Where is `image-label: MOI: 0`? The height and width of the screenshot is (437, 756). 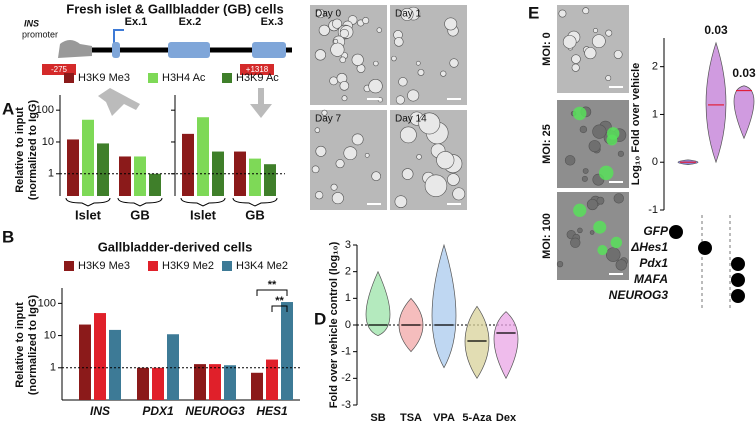 image-label: MOI: 0 is located at coordinates (547, 49).